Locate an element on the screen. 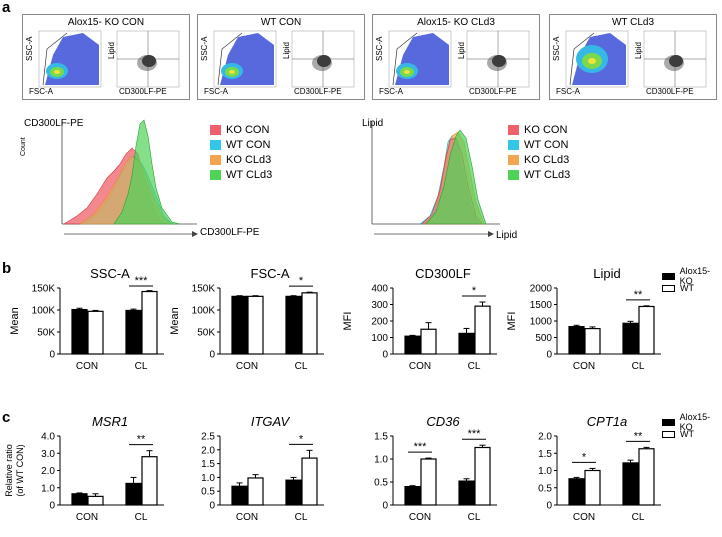 This screenshot has width=722, height=537. legend-c: Alox15-KO WT is located at coordinates (692, 426).